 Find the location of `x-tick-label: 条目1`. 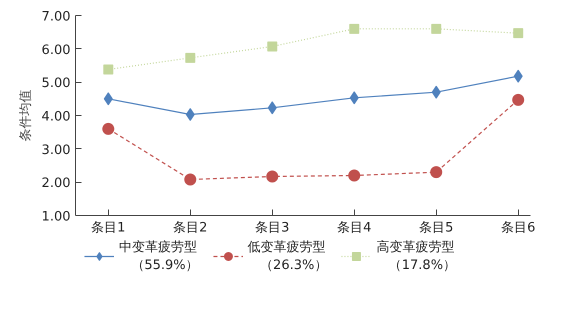

x-tick-label: 条目1 is located at coordinates (108, 228).